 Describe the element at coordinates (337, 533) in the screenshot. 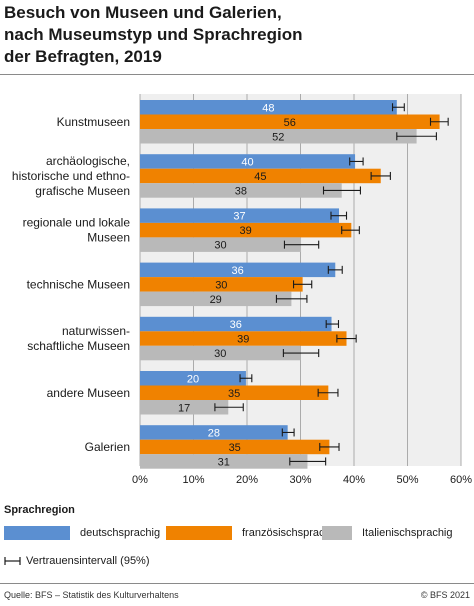

I see `legend-swatch-italienischsprachig` at that location.